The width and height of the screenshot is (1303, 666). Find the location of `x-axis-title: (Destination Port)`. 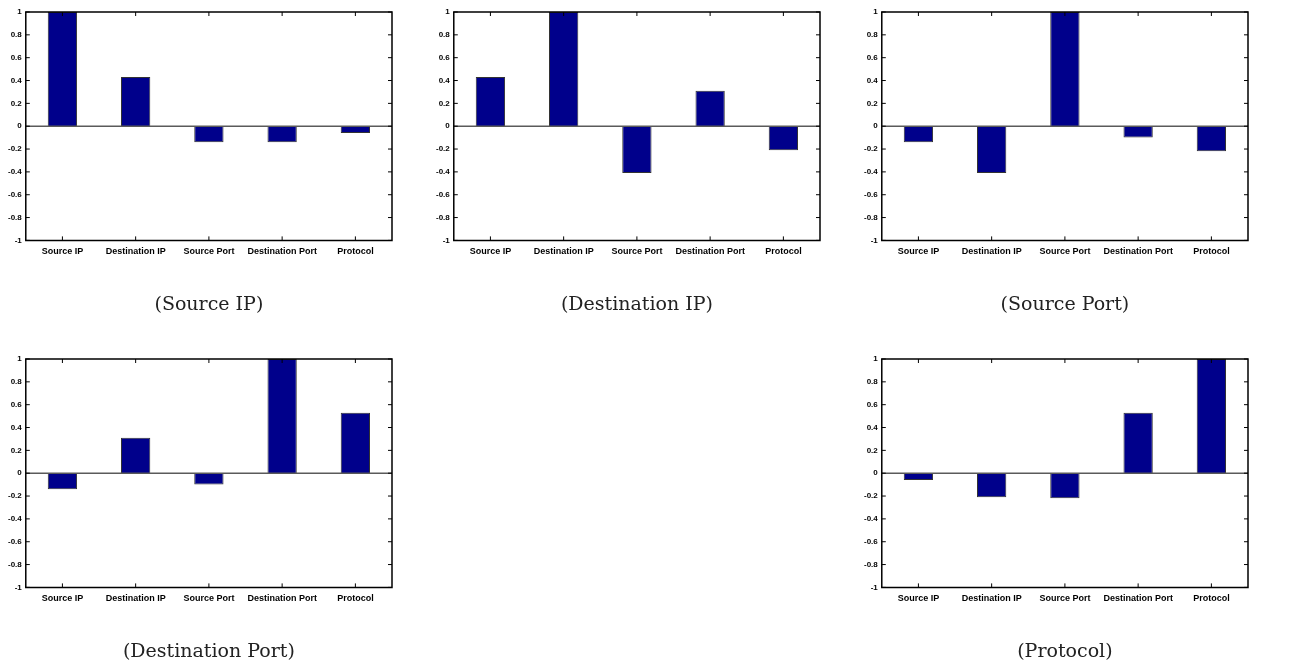

x-axis-title: (Destination Port) is located at coordinates (208, 649).